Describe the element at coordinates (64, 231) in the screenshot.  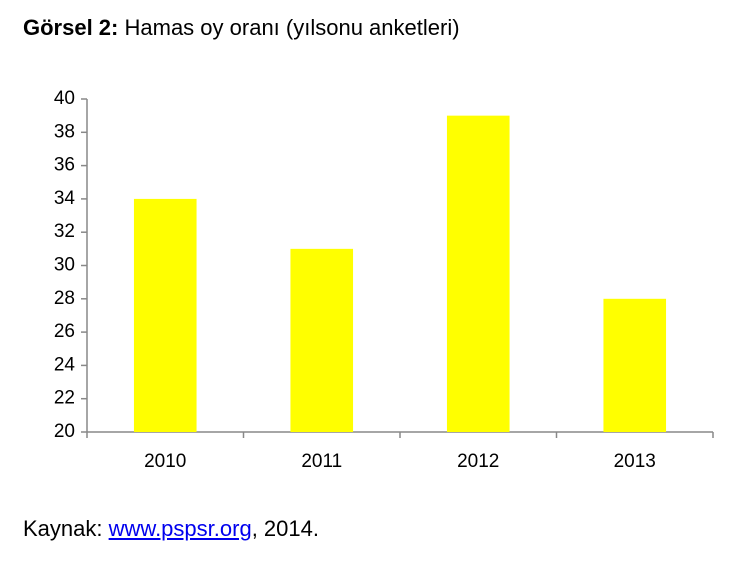
I see `y-tick-label: 32` at that location.